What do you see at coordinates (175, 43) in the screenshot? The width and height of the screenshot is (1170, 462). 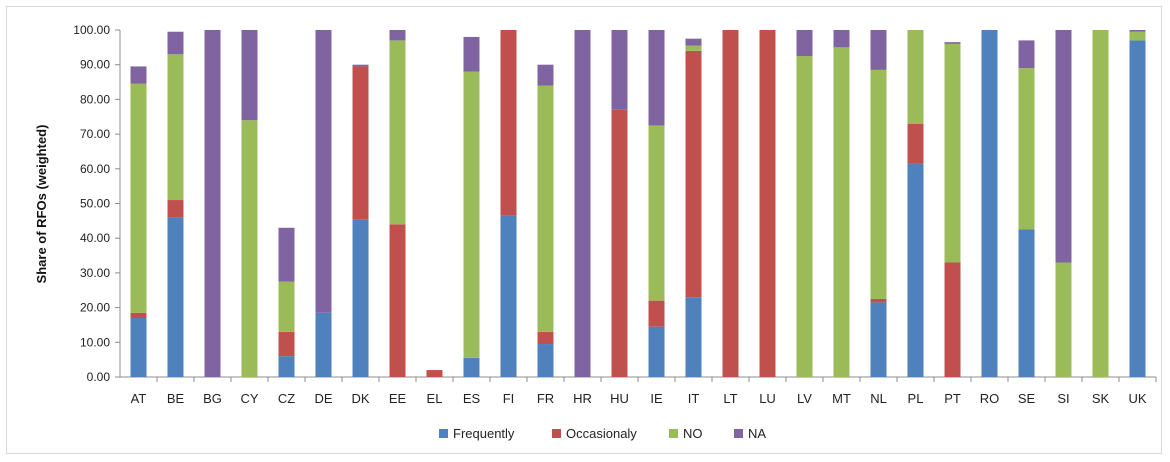 I see `bar-na-be` at bounding box center [175, 43].